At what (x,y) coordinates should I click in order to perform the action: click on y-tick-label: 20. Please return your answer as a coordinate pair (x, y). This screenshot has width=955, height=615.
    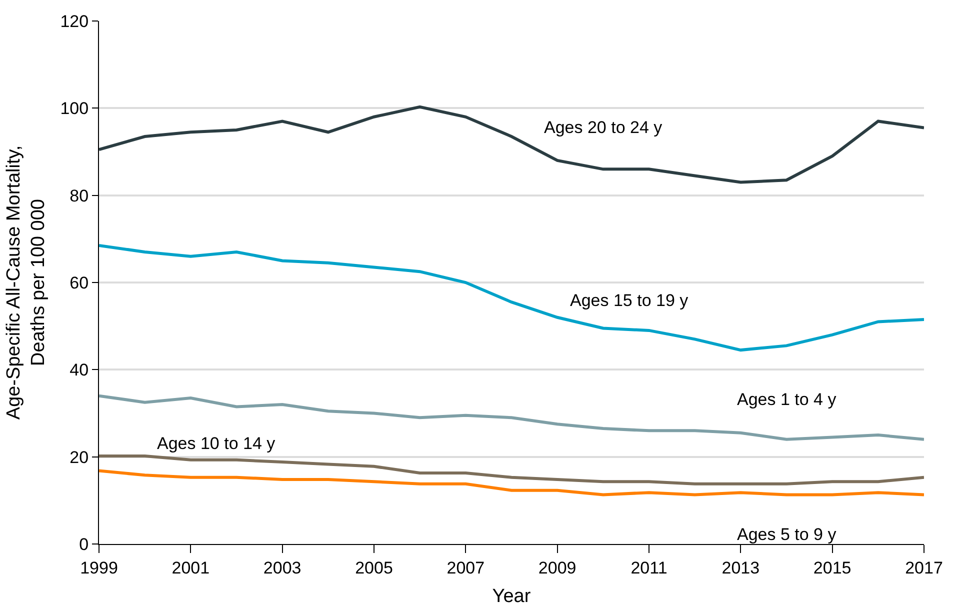
    Looking at the image, I should click on (79, 457).